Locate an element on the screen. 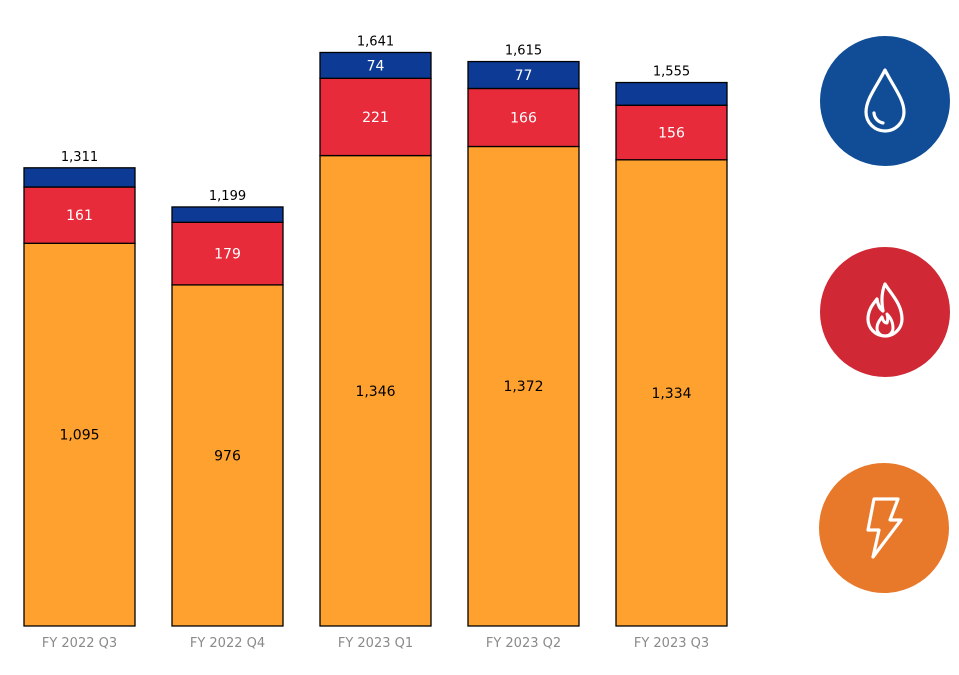 This screenshot has width=959, height=675. data-label-water: 74 is located at coordinates (376, 66).